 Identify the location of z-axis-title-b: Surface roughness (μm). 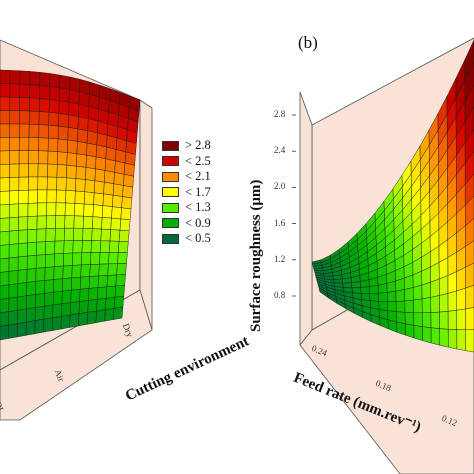
(256, 255).